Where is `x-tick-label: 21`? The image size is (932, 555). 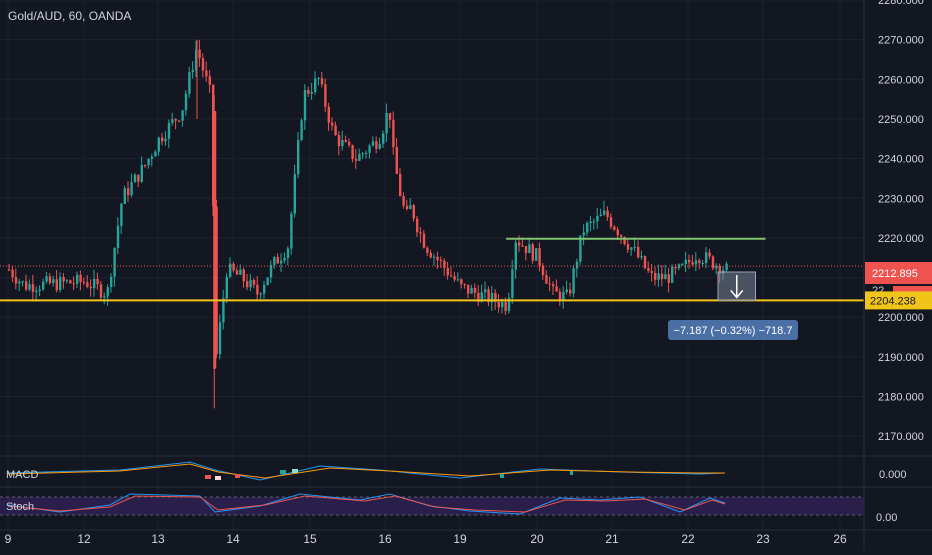
x-tick-label: 21 is located at coordinates (612, 539).